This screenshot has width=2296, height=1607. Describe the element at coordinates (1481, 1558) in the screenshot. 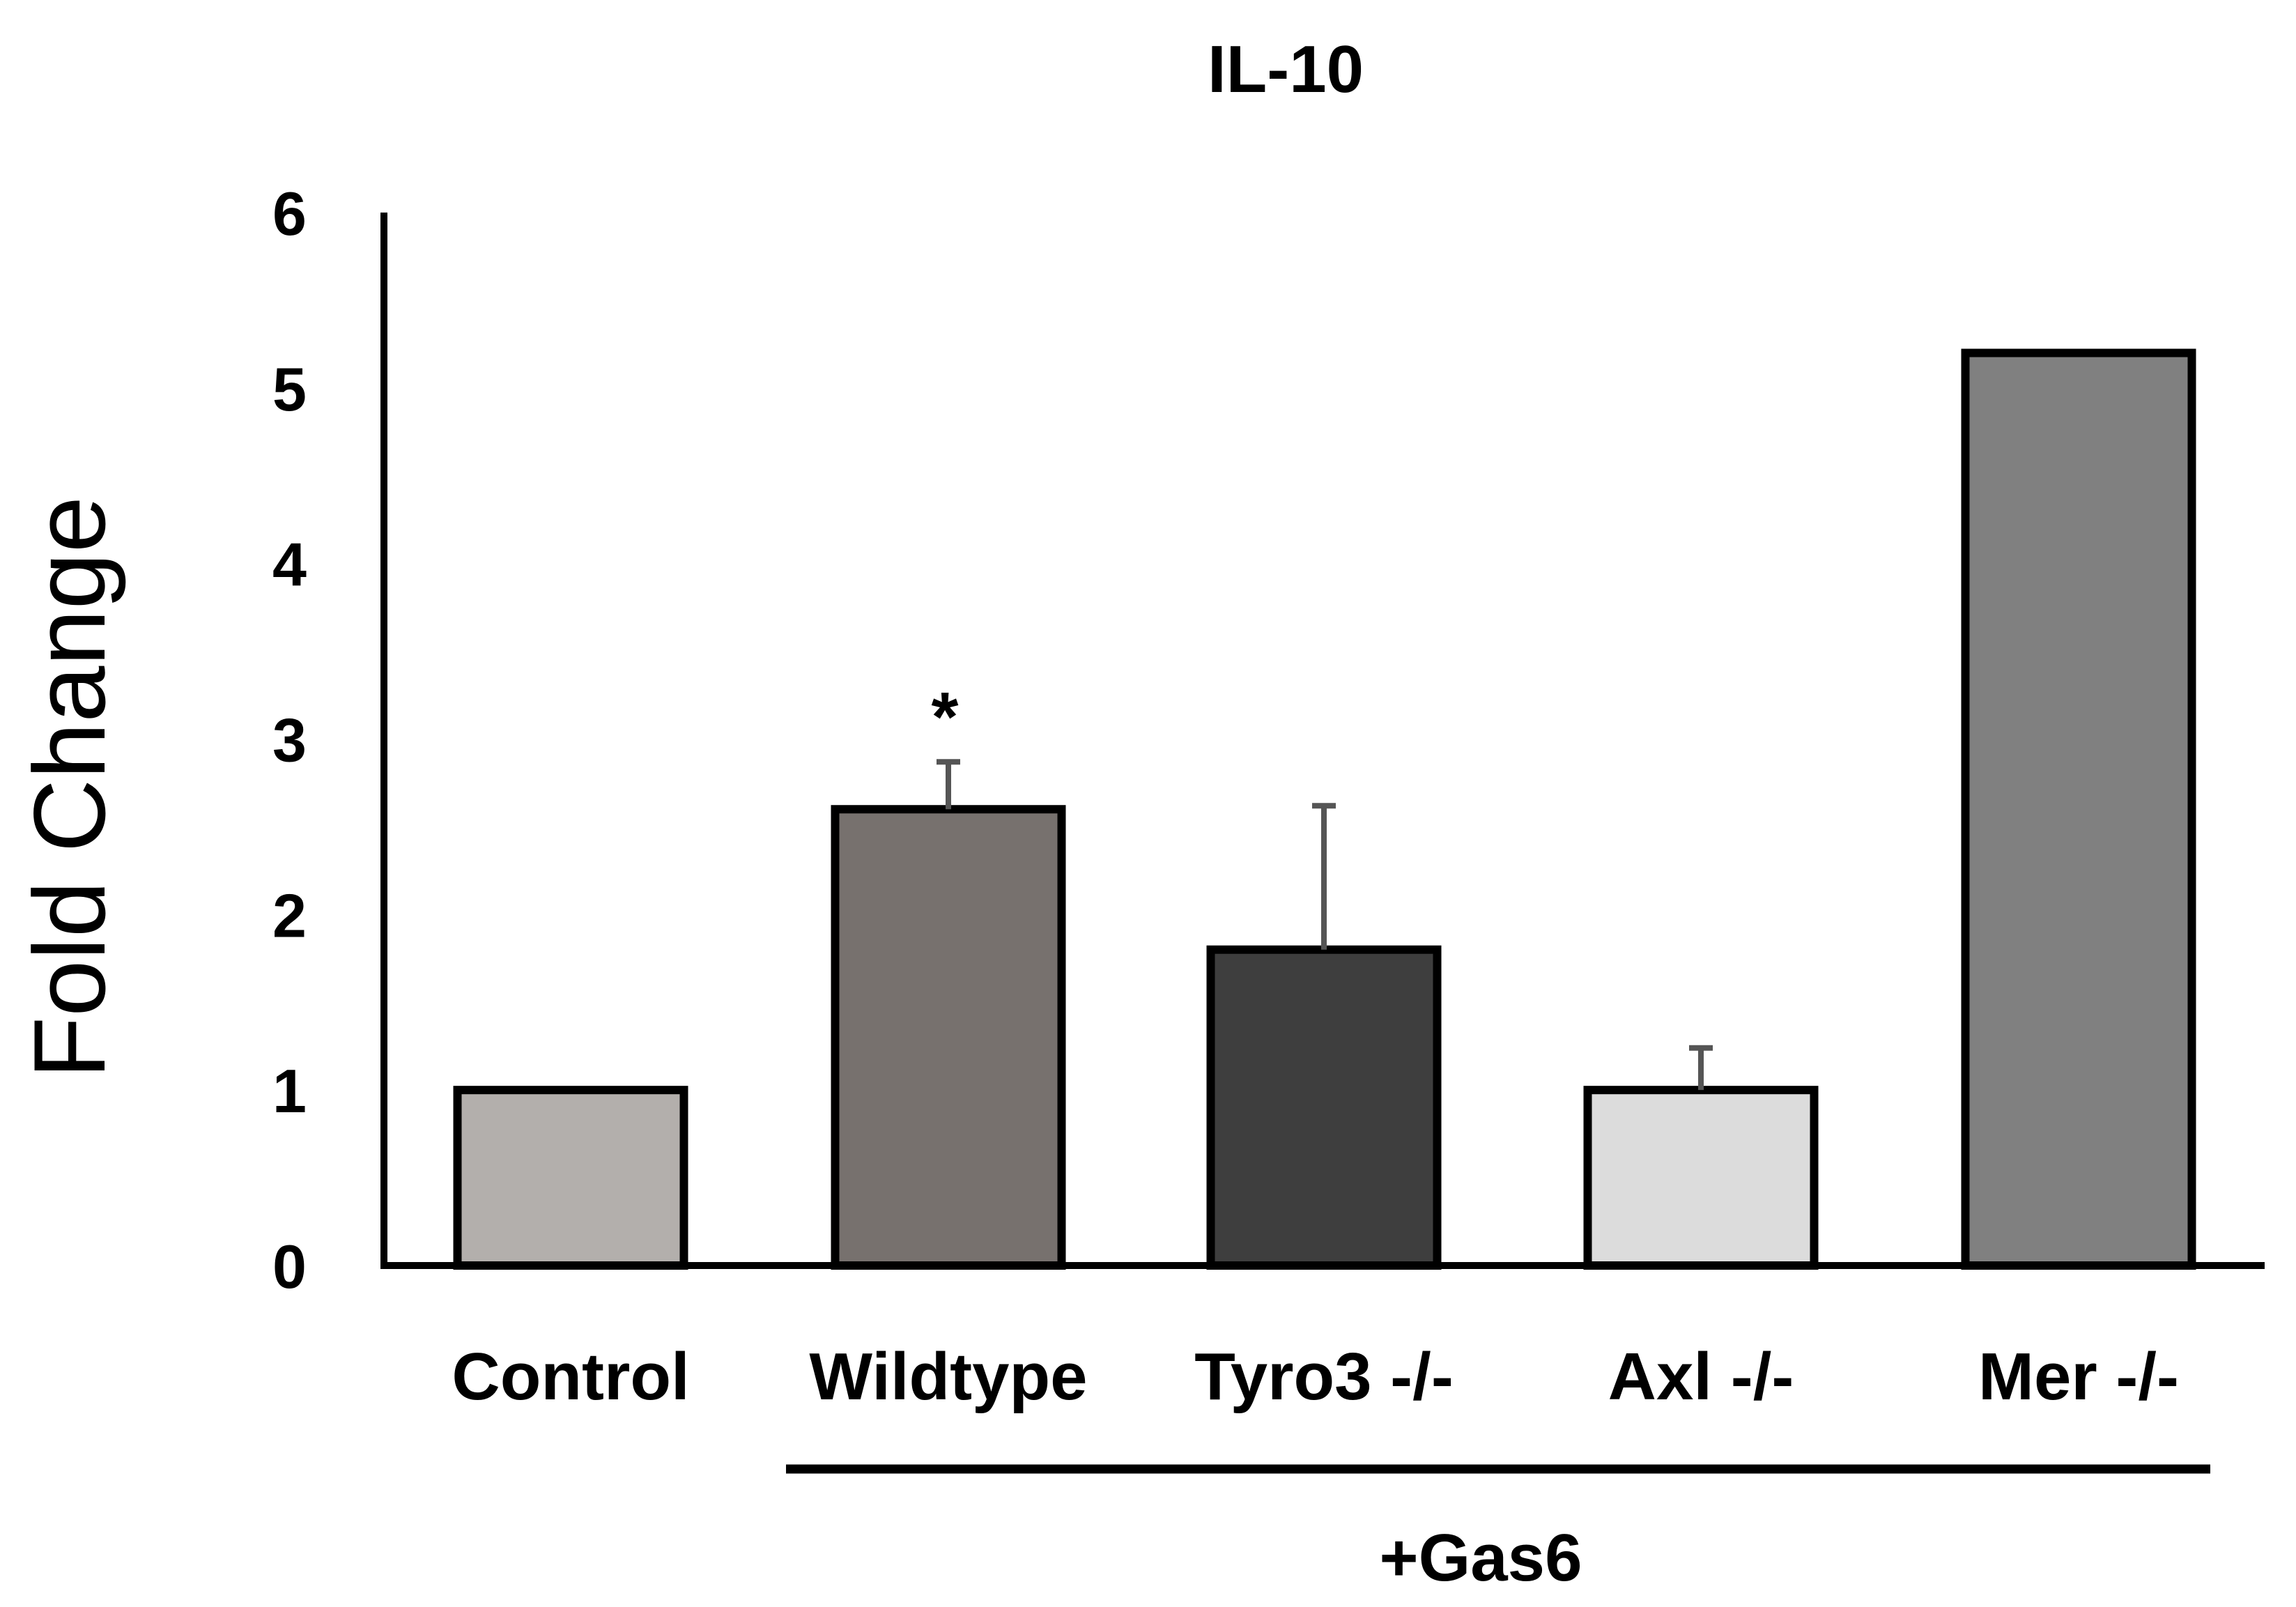

I see `gas6-group-label: +Gas6` at that location.